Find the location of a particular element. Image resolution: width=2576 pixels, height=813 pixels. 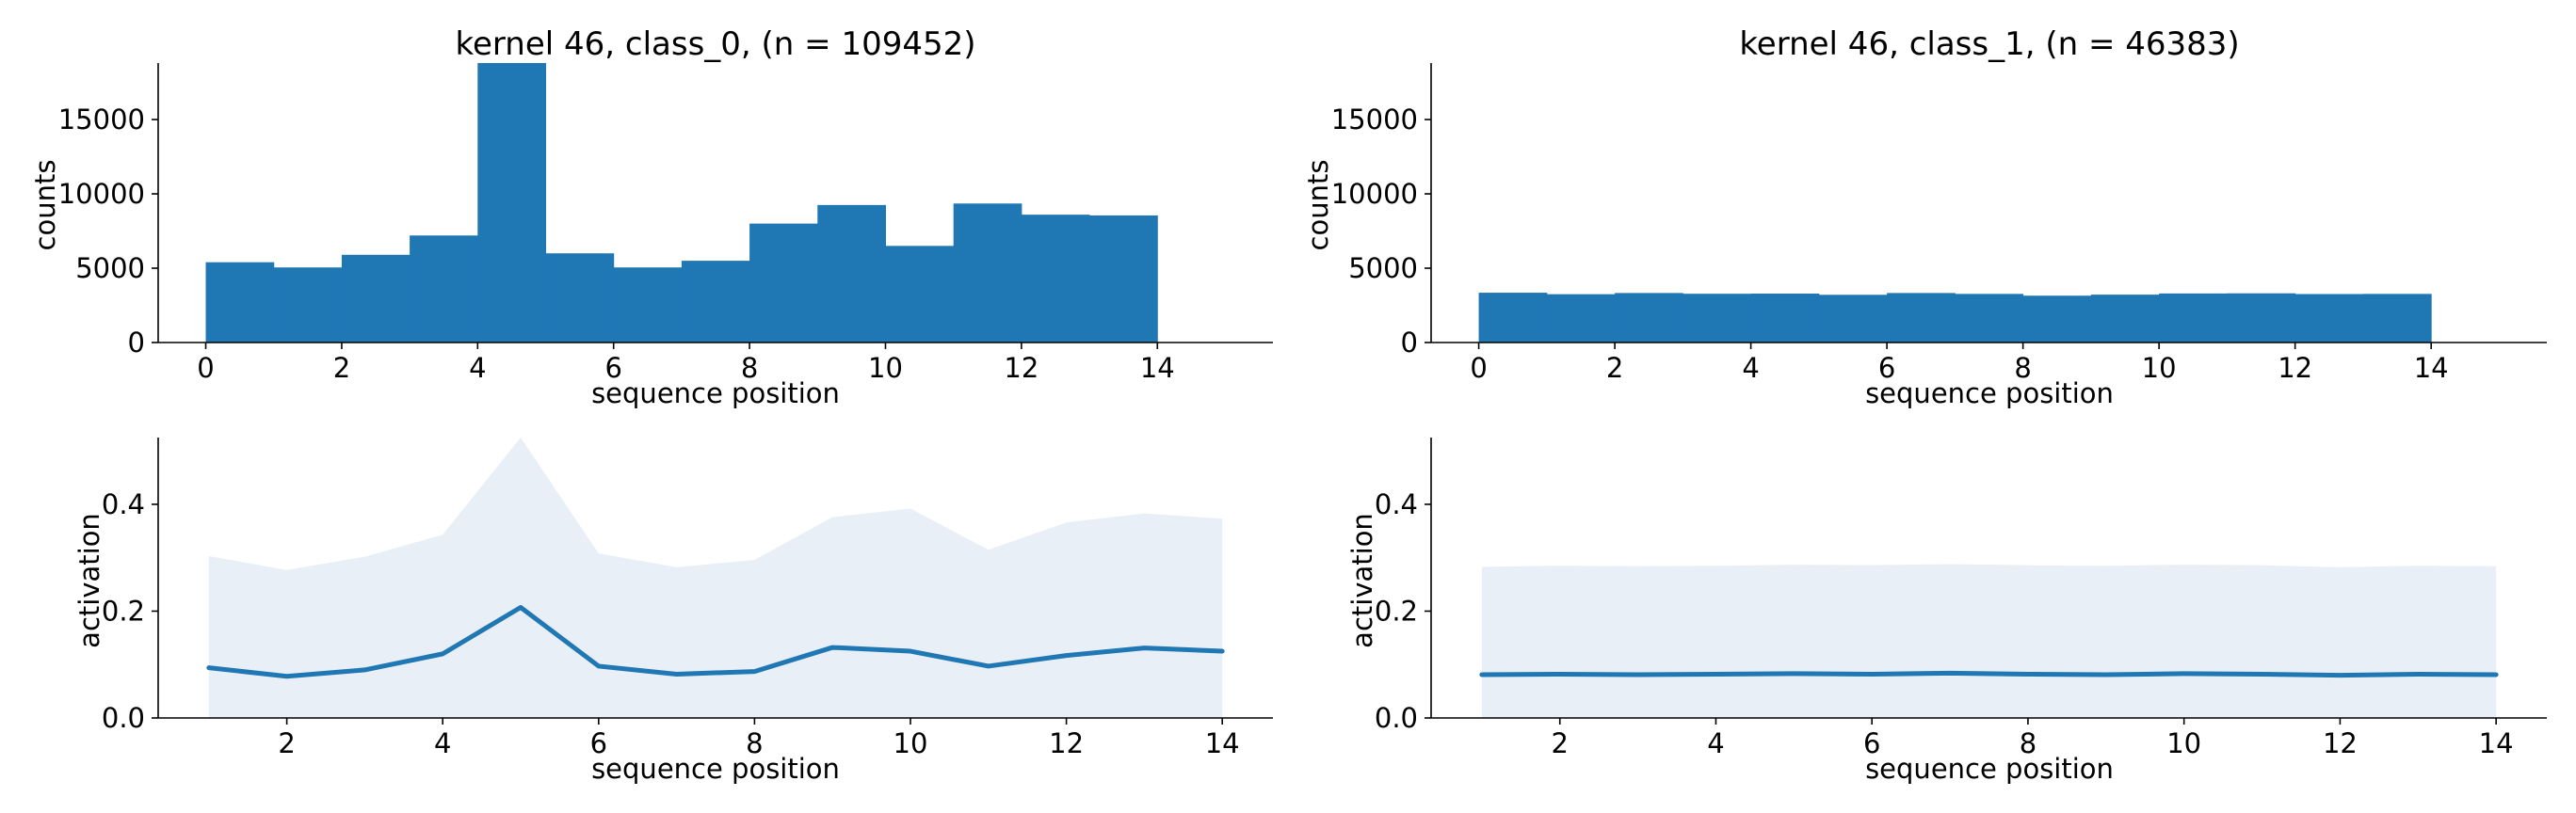

chart-title: kernel 46, class_1, (n = 46383) is located at coordinates (1989, 44).